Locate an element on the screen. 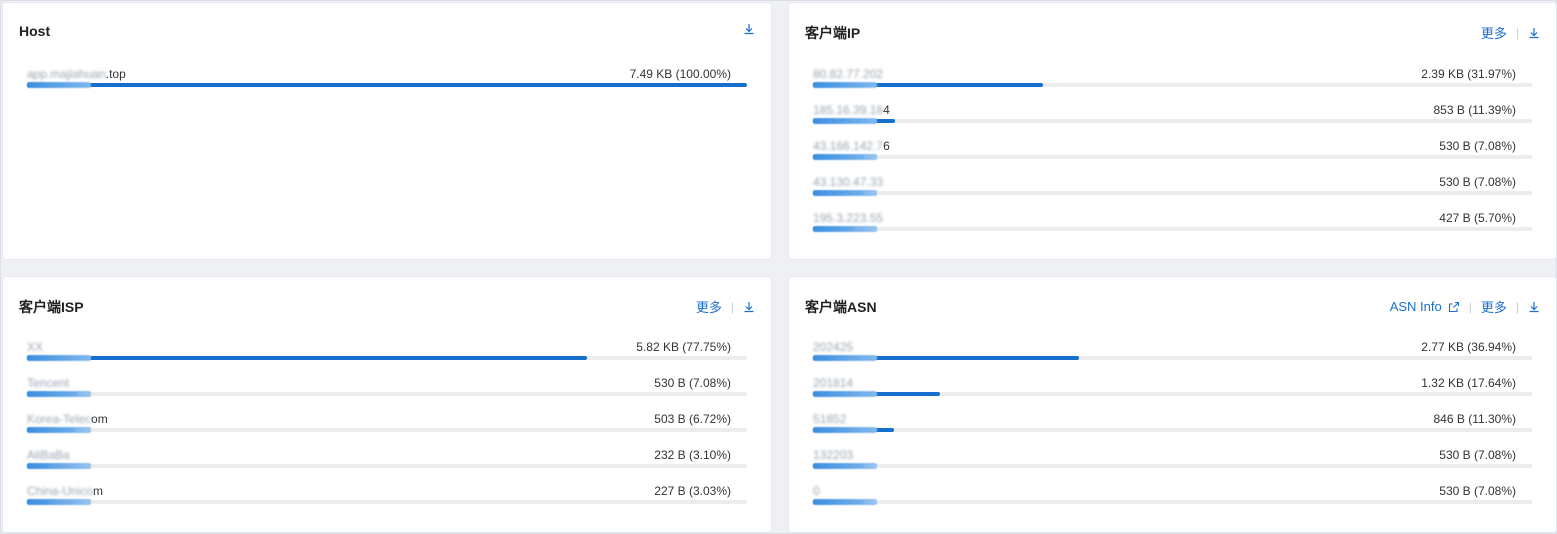 This screenshot has width=1557, height=534. list-item: 0 530 B (7.08%) is located at coordinates (1172, 496).